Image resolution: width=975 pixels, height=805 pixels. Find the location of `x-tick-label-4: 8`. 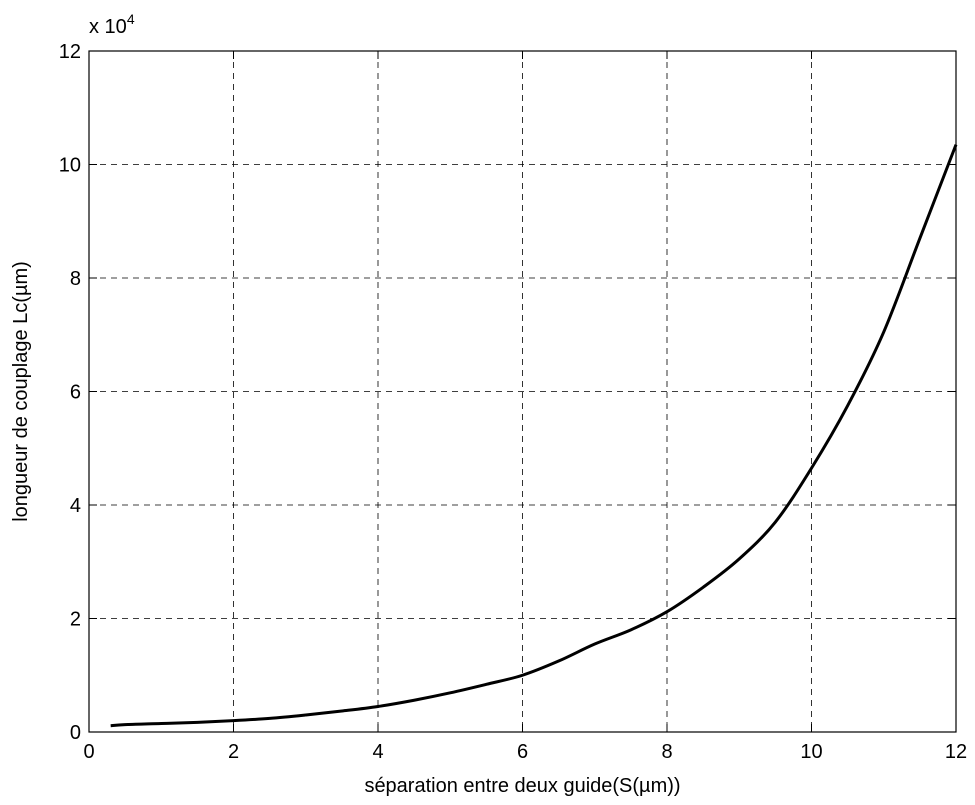

x-tick-label-4: 8 is located at coordinates (666, 752).